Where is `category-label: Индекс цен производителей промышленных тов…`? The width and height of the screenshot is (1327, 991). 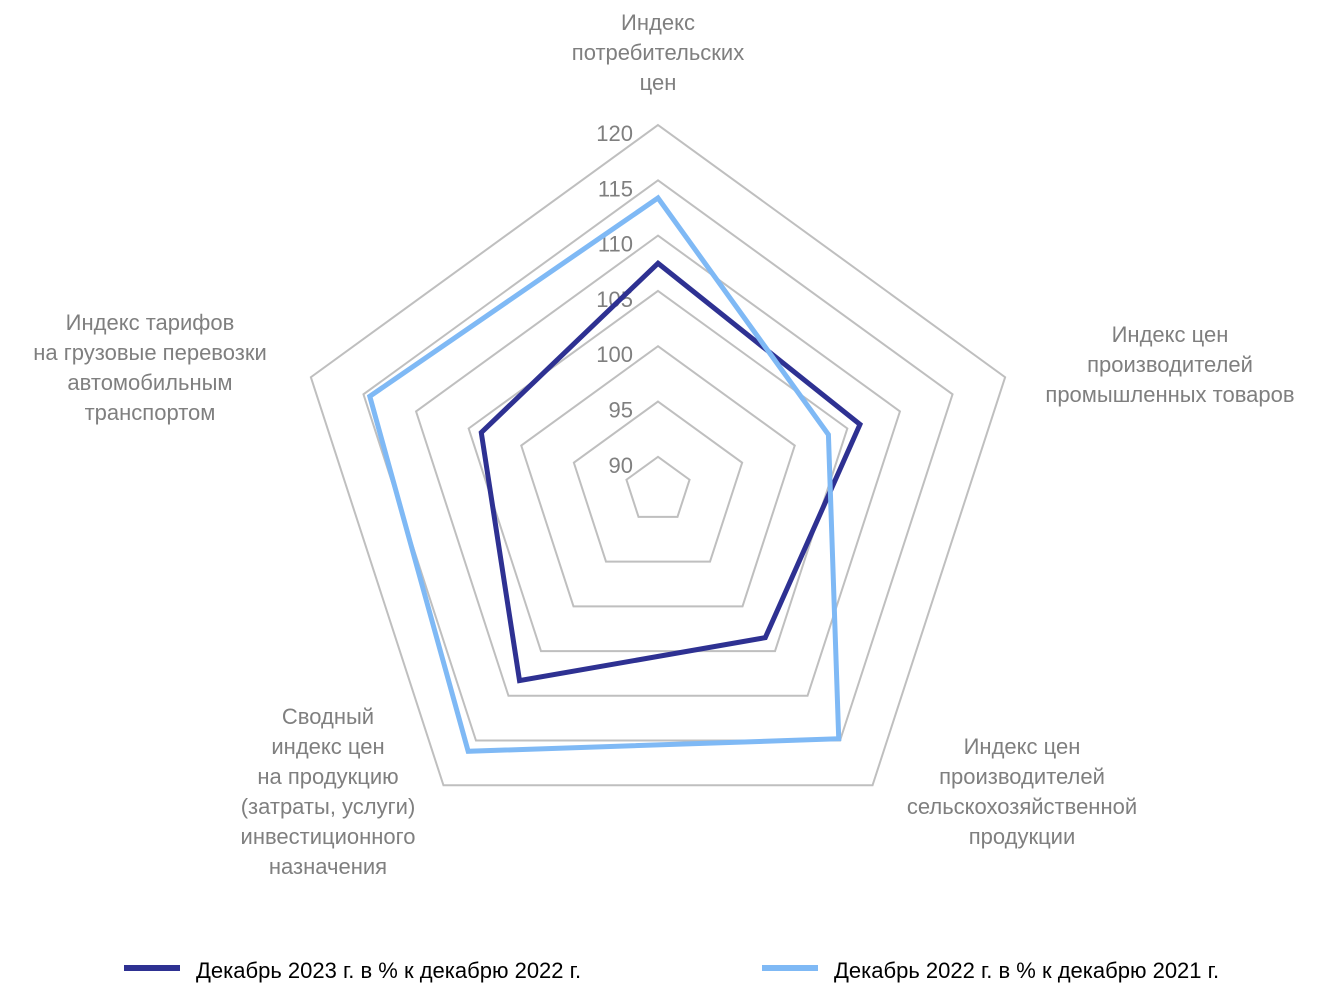 category-label: Индекс цен производителей промышленных тов… is located at coordinates (1169, 364).